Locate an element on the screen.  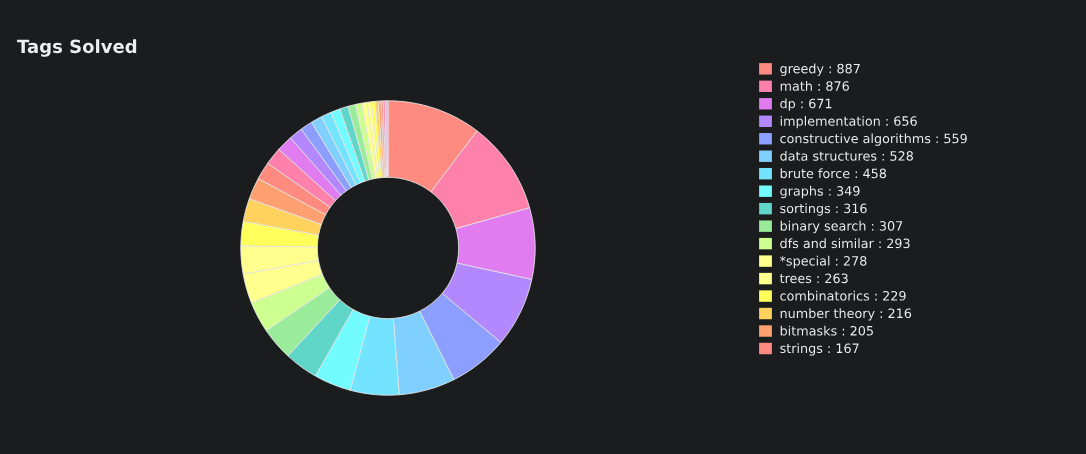
legend-label: strings : 167 is located at coordinates (819, 349).